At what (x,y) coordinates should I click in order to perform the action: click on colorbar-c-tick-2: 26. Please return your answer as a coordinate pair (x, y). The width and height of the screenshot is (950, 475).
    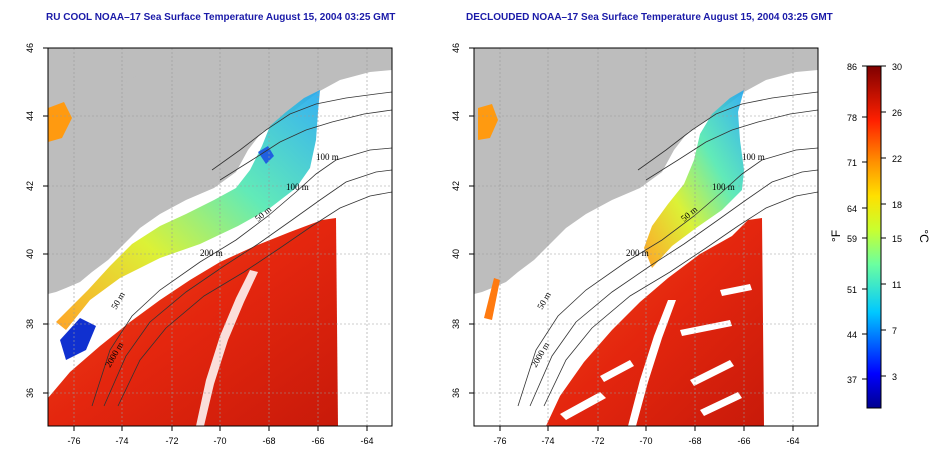
    Looking at the image, I should click on (897, 113).